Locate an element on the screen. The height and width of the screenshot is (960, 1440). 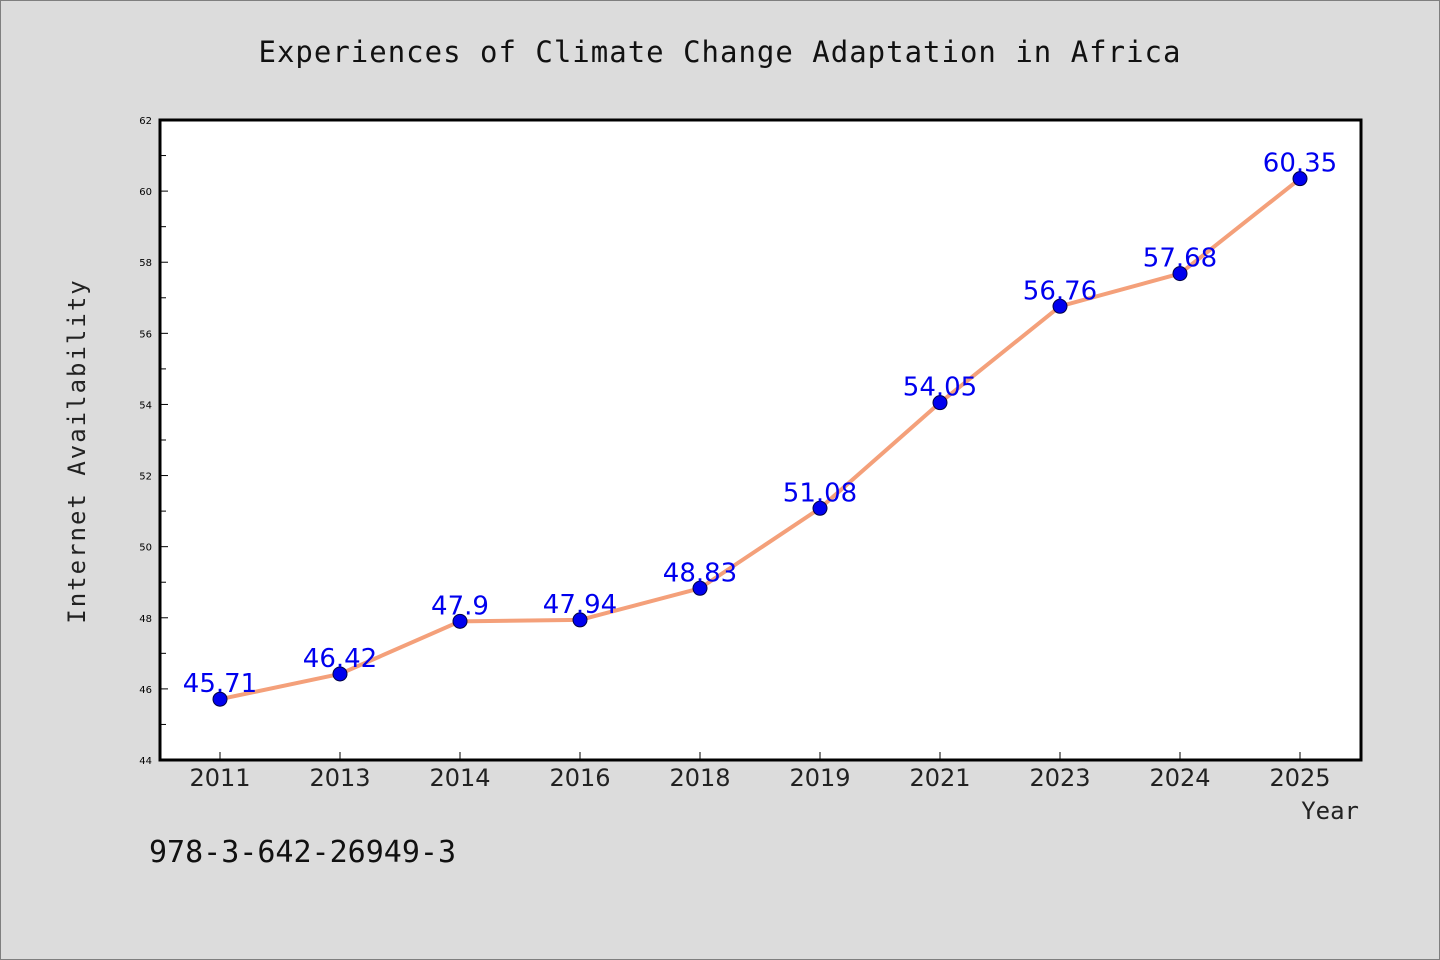
data-label: 48.83 is located at coordinates (700, 573).